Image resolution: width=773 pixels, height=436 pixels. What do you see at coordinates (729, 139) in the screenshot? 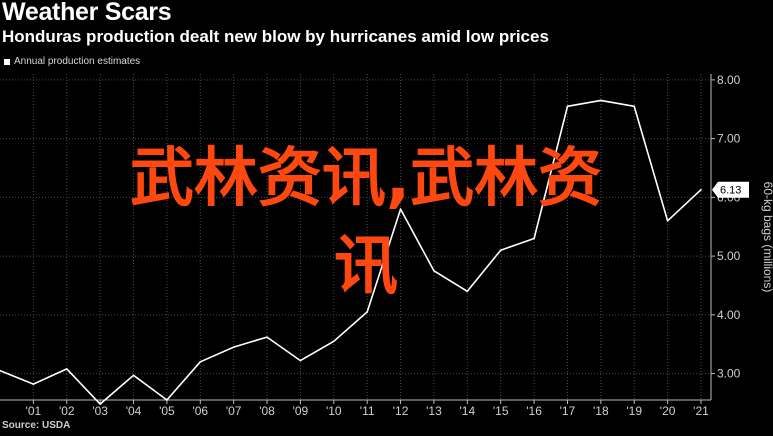
I see `y-tick-label: 7.00` at bounding box center [729, 139].